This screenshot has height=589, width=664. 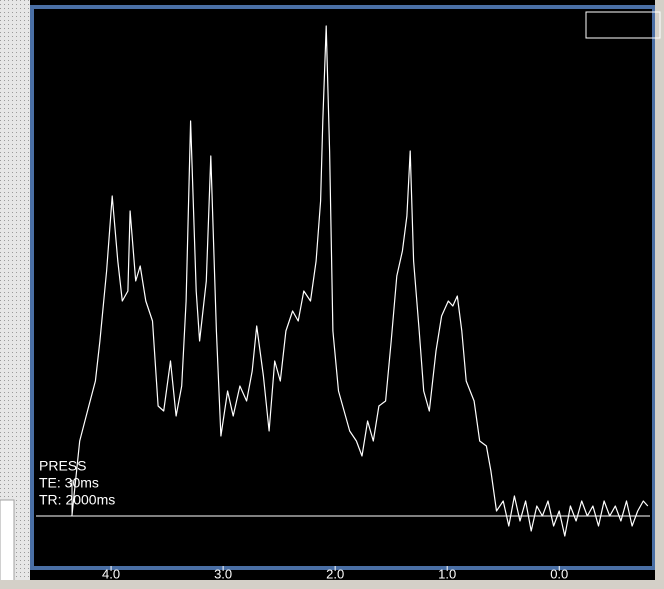 What do you see at coordinates (447, 573) in the screenshot?
I see `x-tick-label: 1.0` at bounding box center [447, 573].